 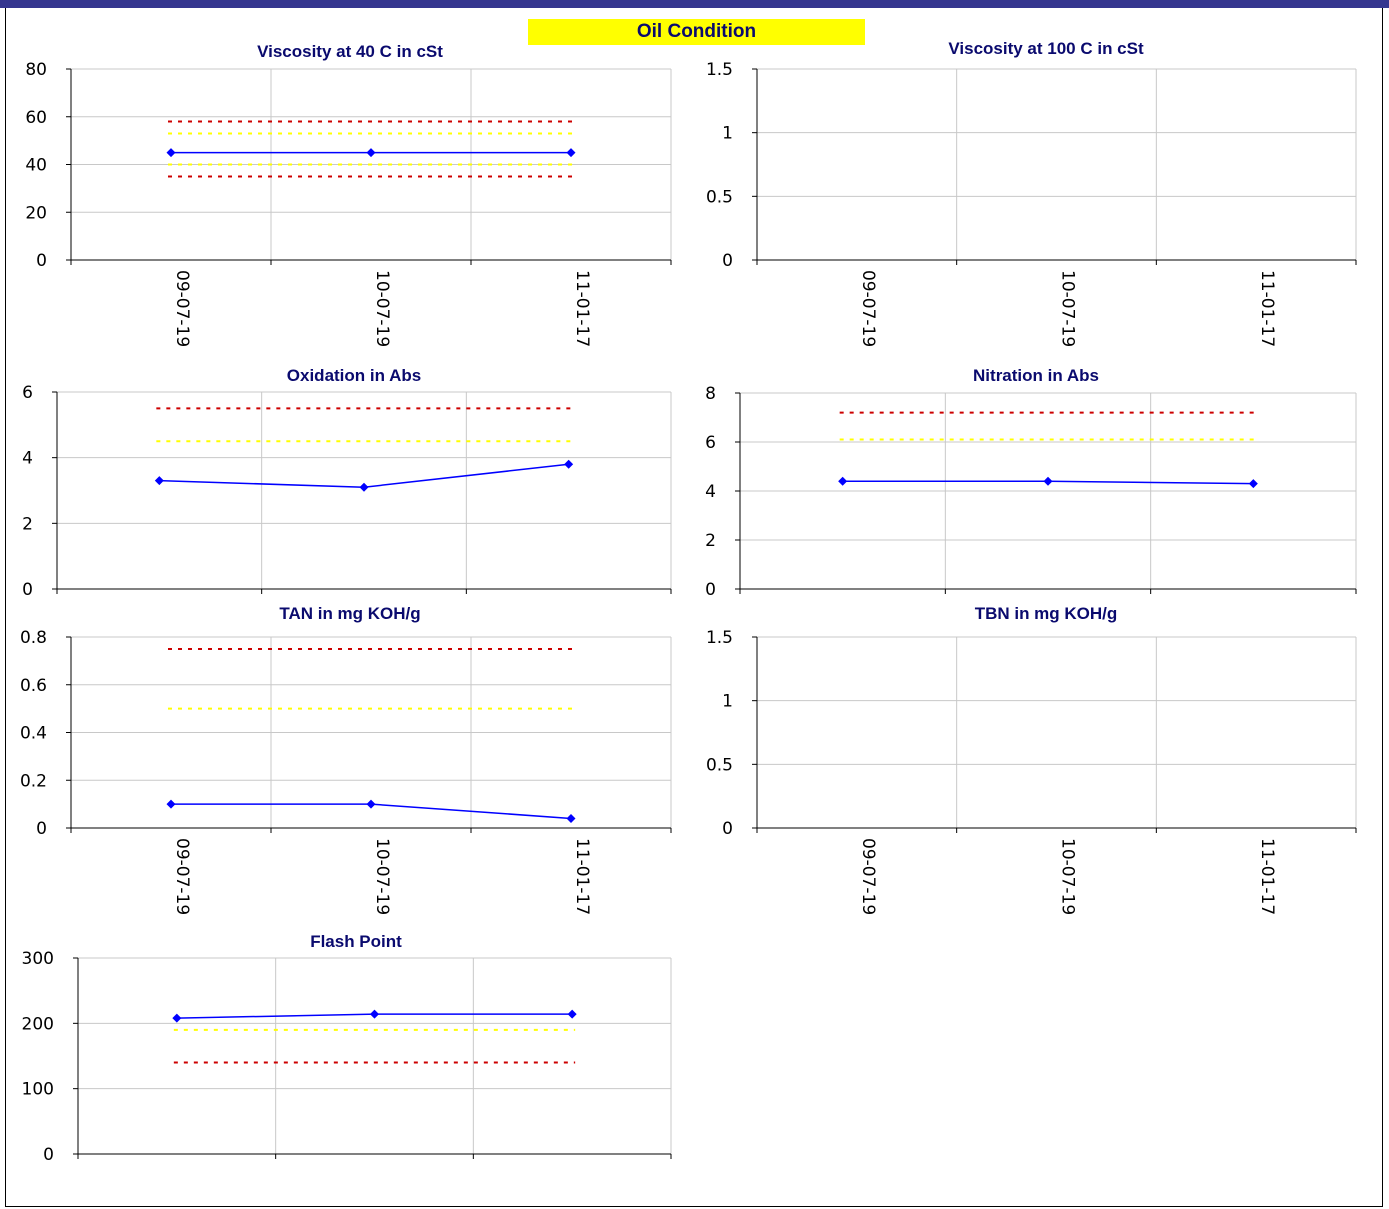 What do you see at coordinates (27, 393) in the screenshot?
I see `chart-oxidation-ytick-label: 6` at bounding box center [27, 393].